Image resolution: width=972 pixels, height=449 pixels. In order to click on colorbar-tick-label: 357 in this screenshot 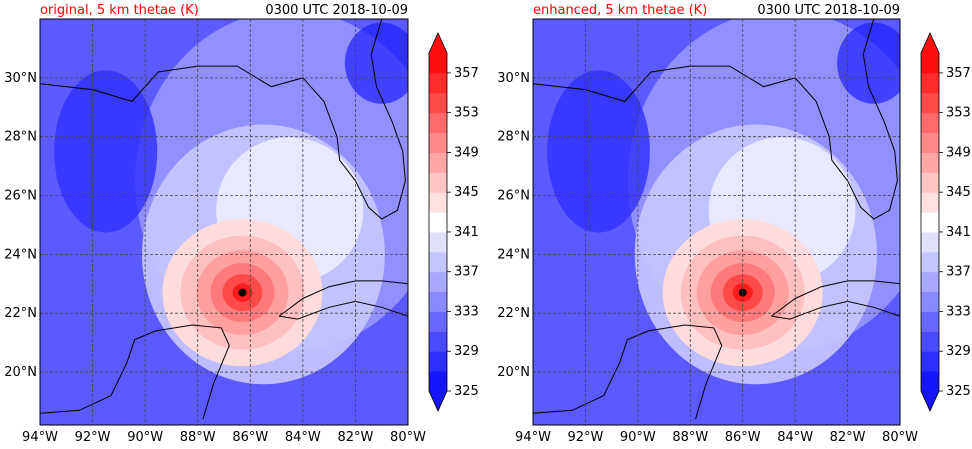, I will do `click(958, 73)`.